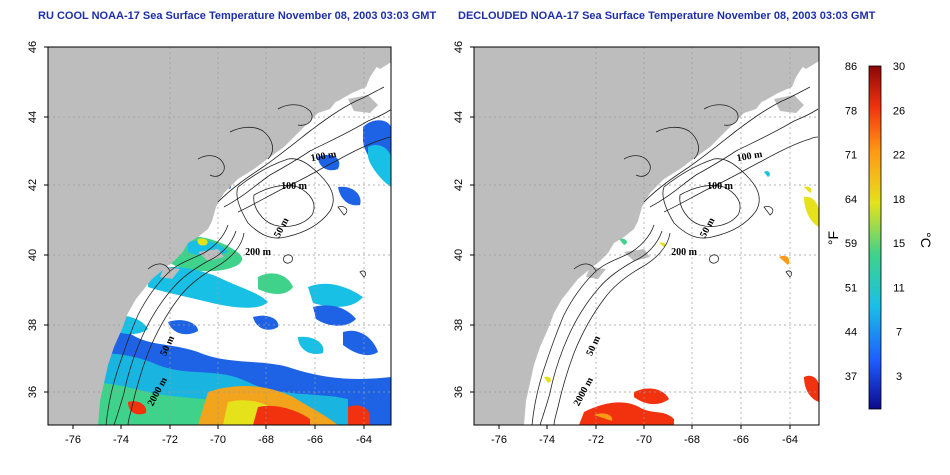 This screenshot has width=950, height=475. Describe the element at coordinates (926, 240) in the screenshot. I see `colorbar-c-label: °C` at that location.